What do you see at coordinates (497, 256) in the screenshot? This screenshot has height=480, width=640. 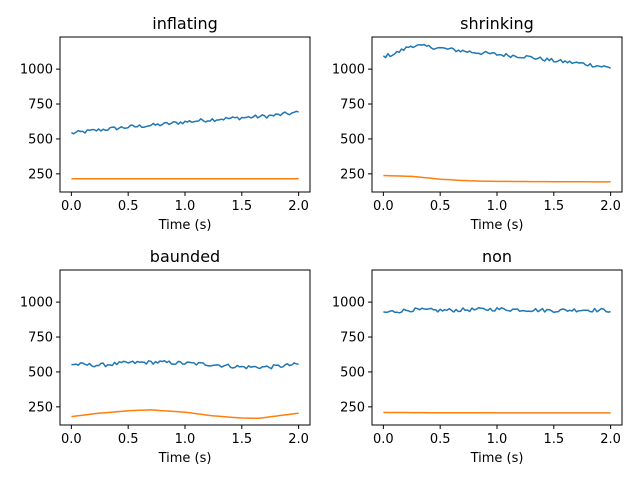 I see `subplot-title: non` at bounding box center [497, 256].